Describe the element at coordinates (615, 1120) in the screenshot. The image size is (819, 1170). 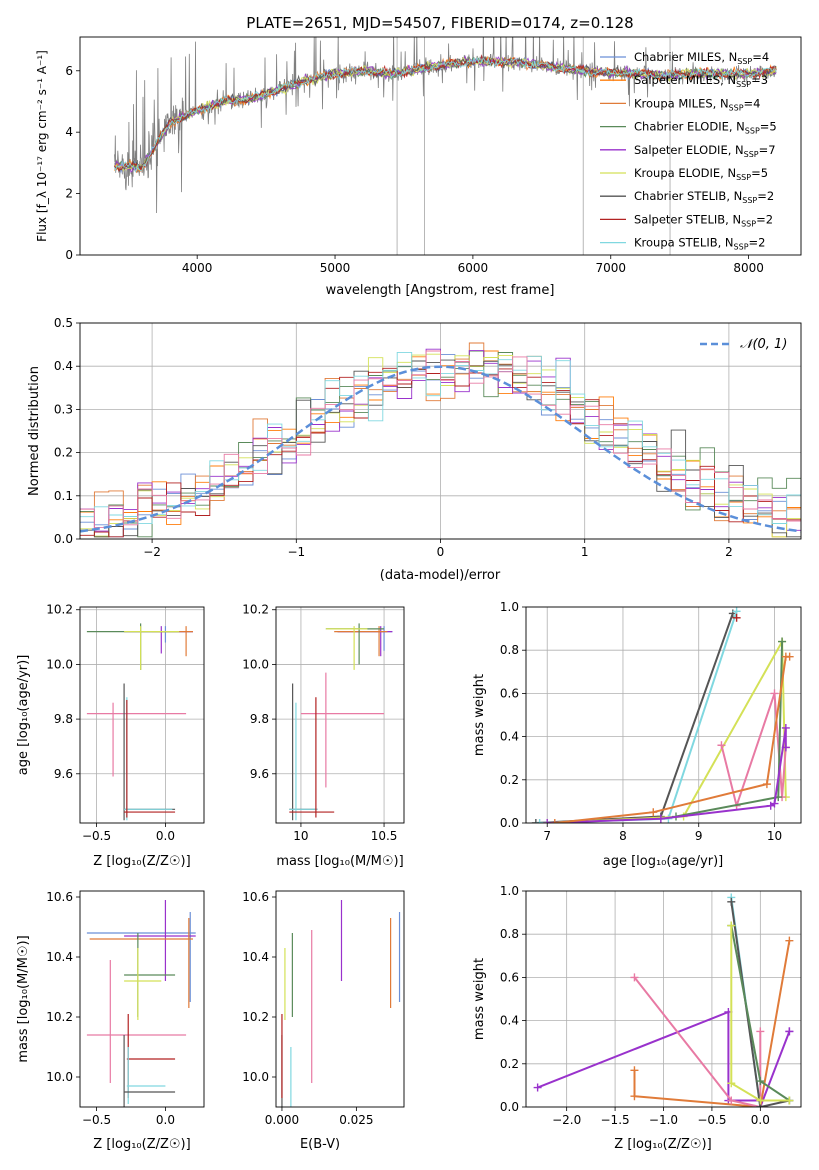
I see `mw-z-xtick-label: −1.5` at that location.